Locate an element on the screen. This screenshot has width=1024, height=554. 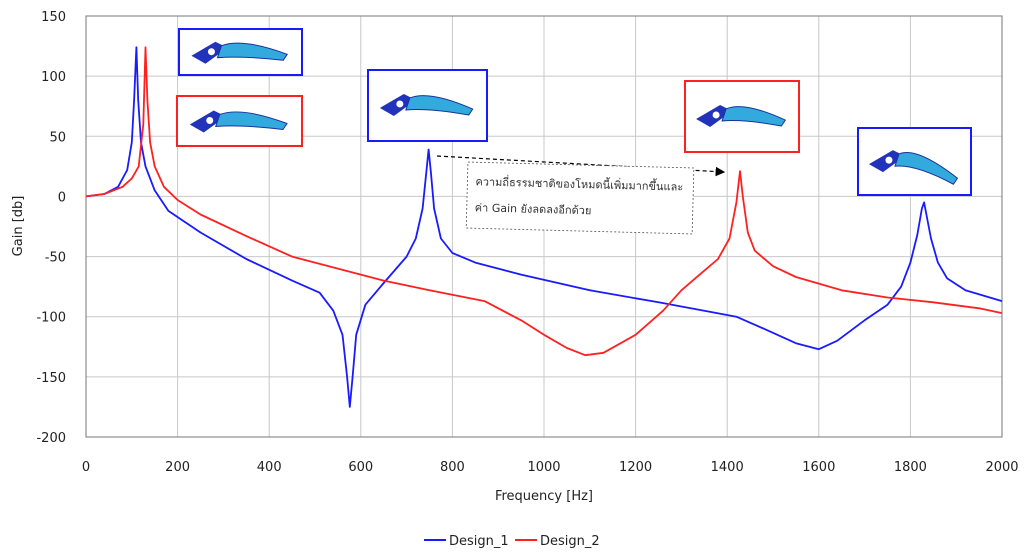
x-tick-labels: 0 200 400 600 800 1000 1200 1400 1600 1800 2000 is located at coordinates (550, 467).